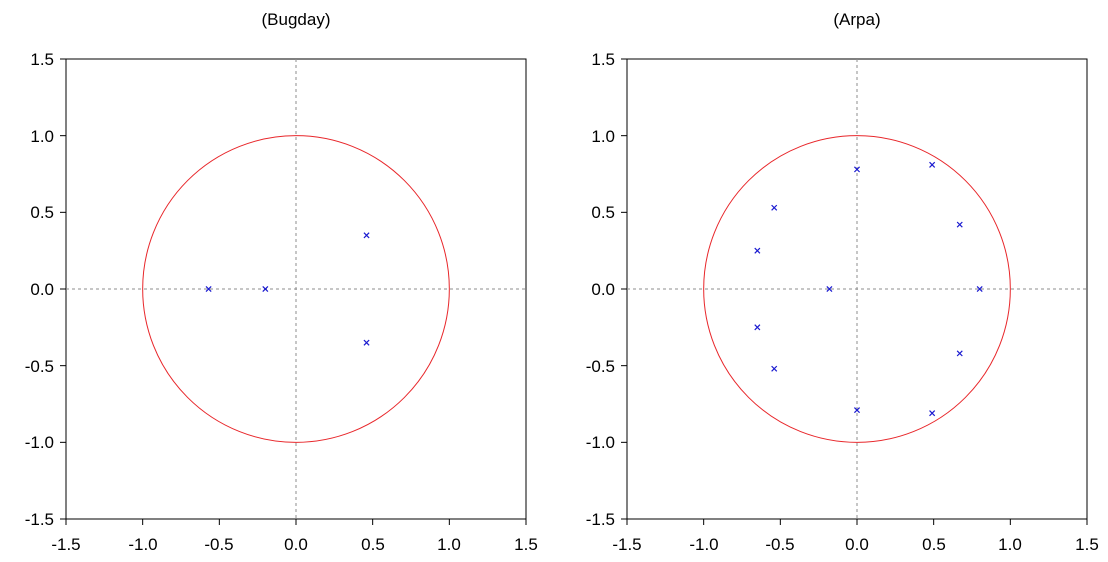  I want to click on y-ticks-arpa: 1.5 1.0 0.5 0.0 -0.5 -1.0 -1.5, so click(600, 289).